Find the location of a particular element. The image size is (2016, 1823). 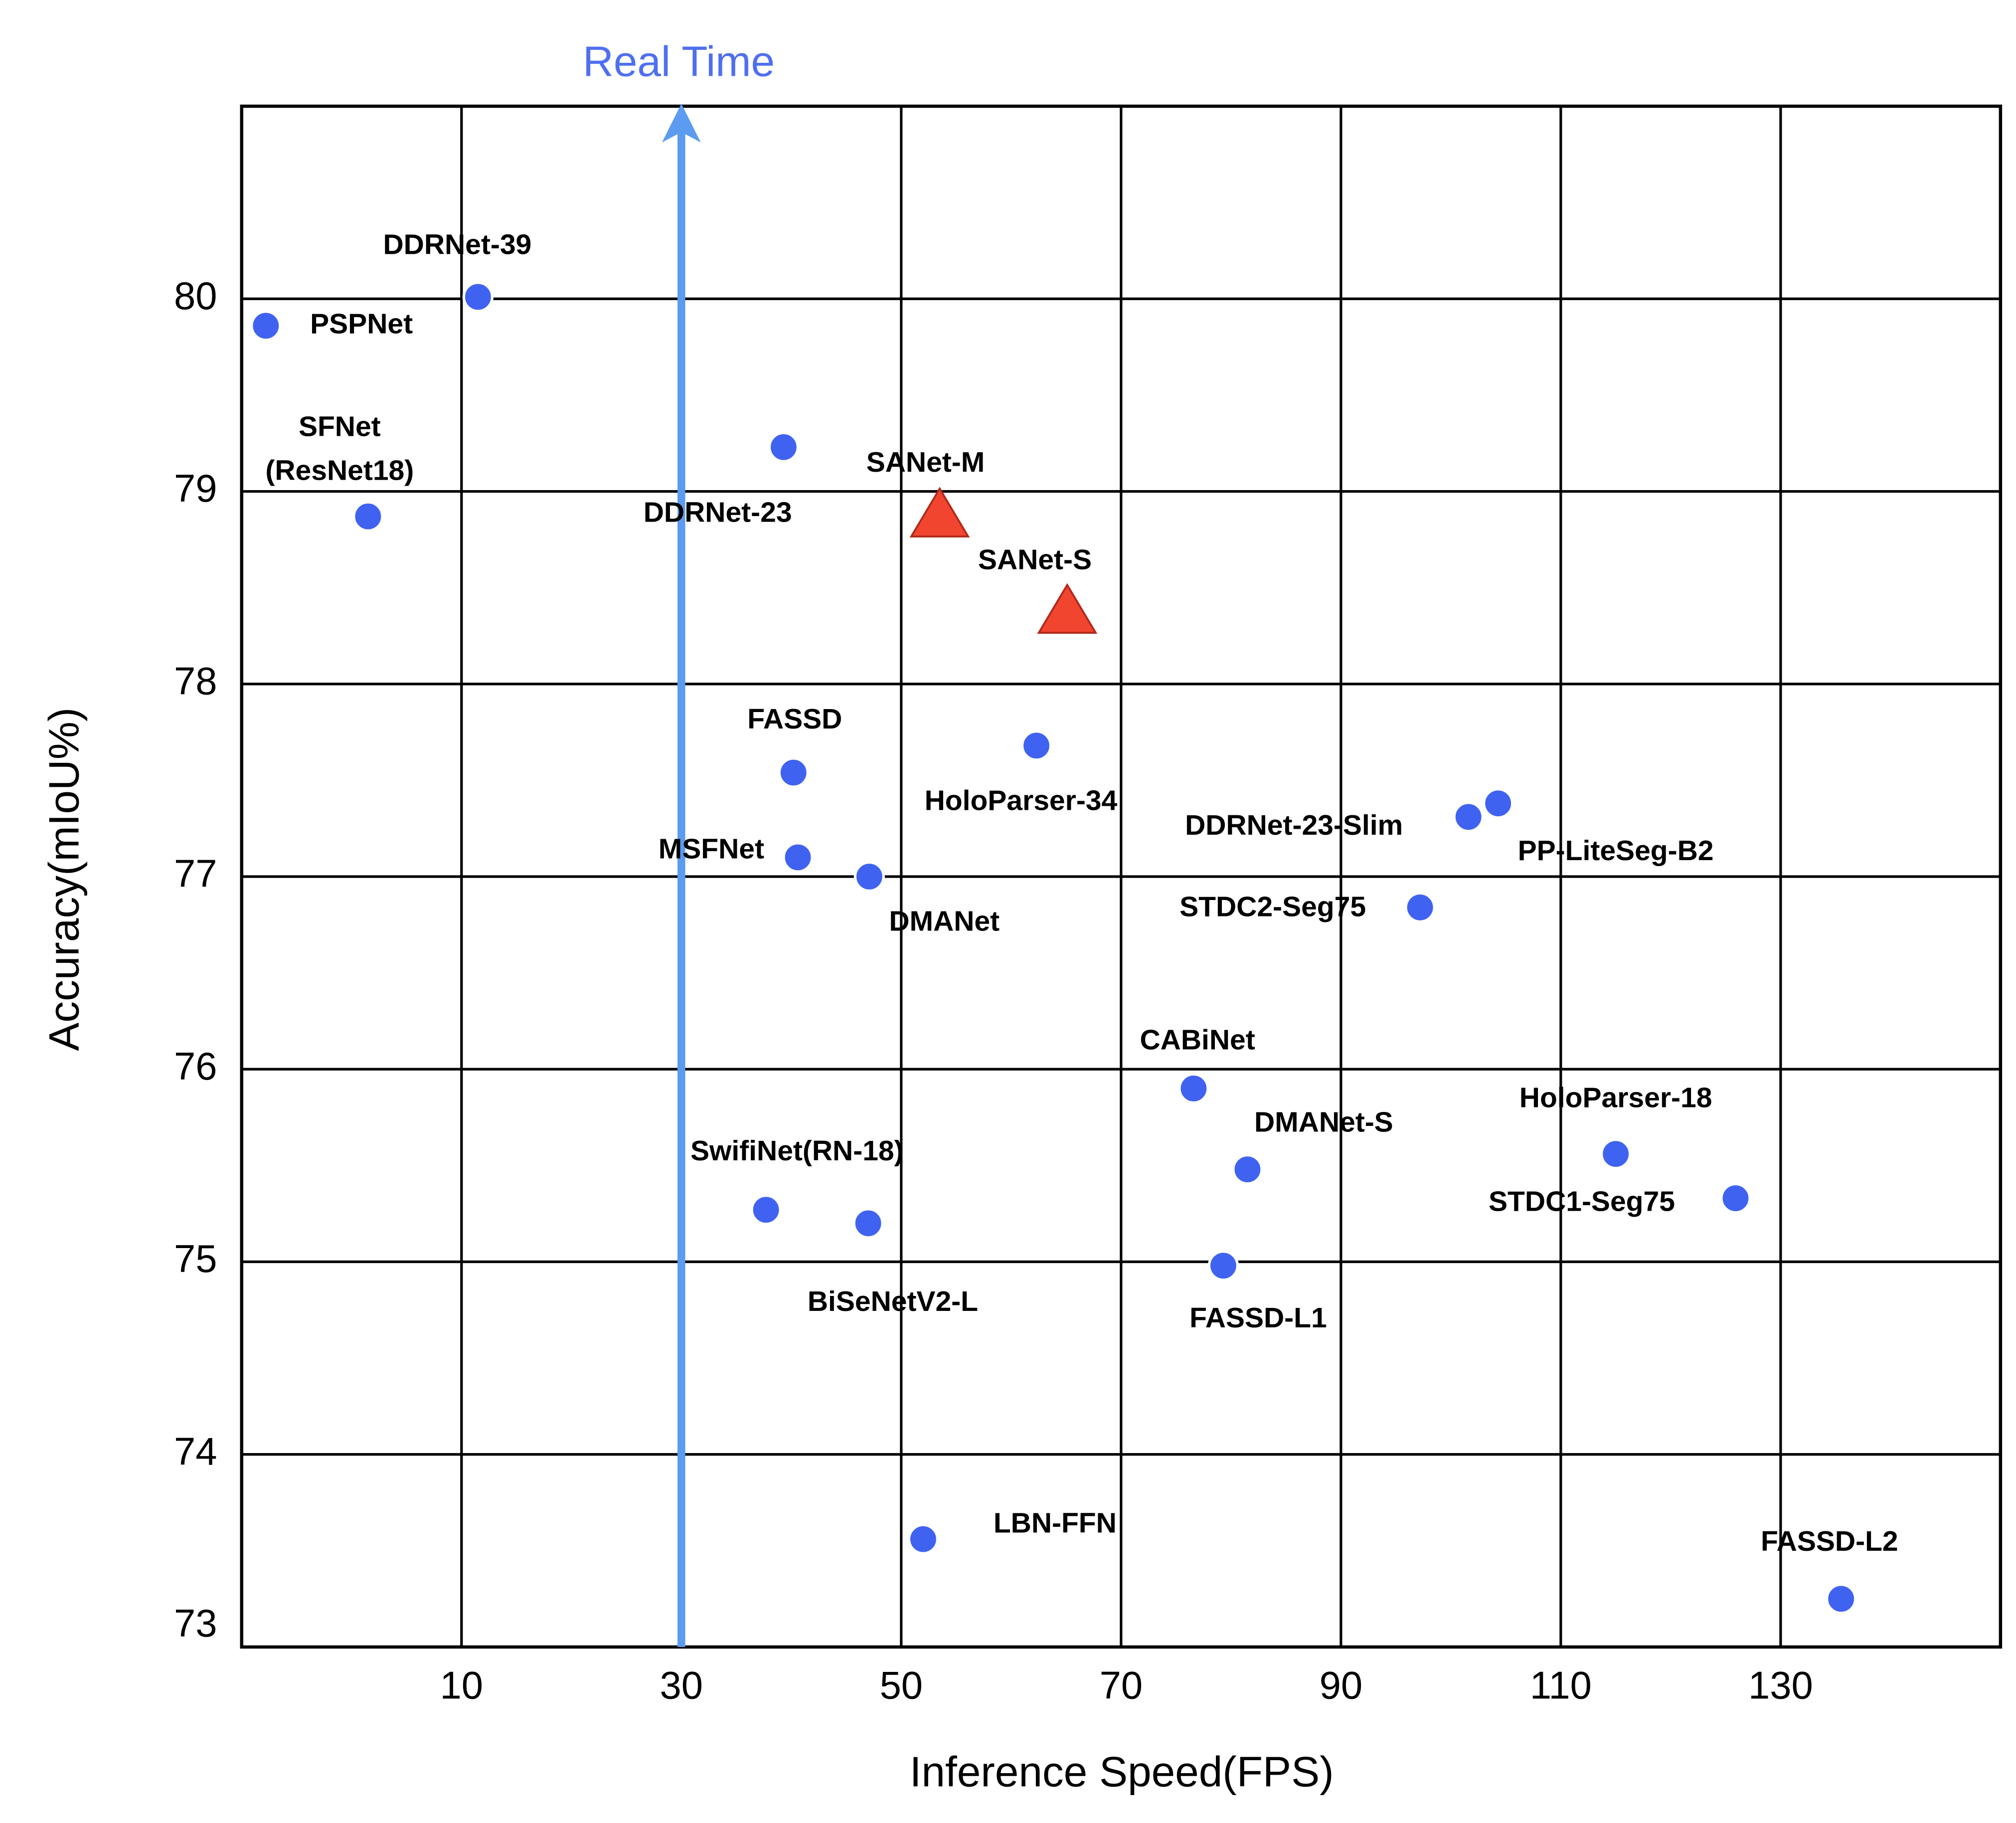

x-tick-label: 50 is located at coordinates (901, 1685).